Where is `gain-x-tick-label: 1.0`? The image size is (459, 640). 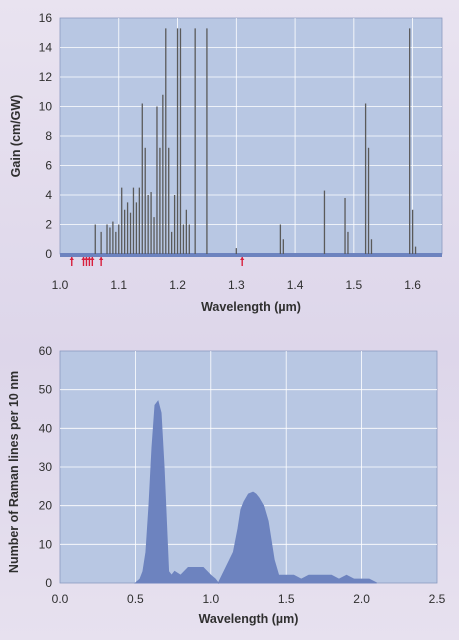 gain-x-tick-label: 1.0 is located at coordinates (60, 285).